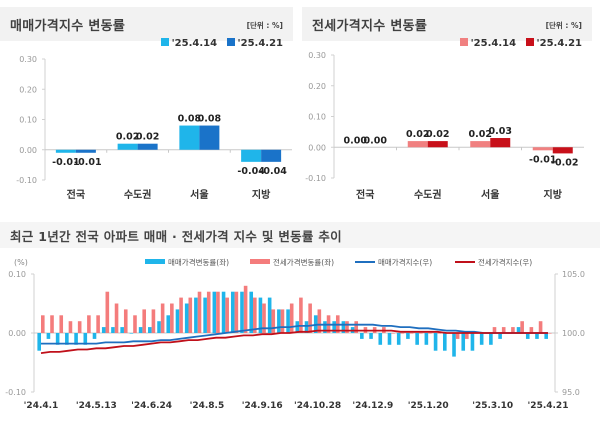 The height and width of the screenshot is (431, 600). What do you see at coordinates (571, 392) in the screenshot?
I see `right-tick-label: 95.0` at bounding box center [571, 392].